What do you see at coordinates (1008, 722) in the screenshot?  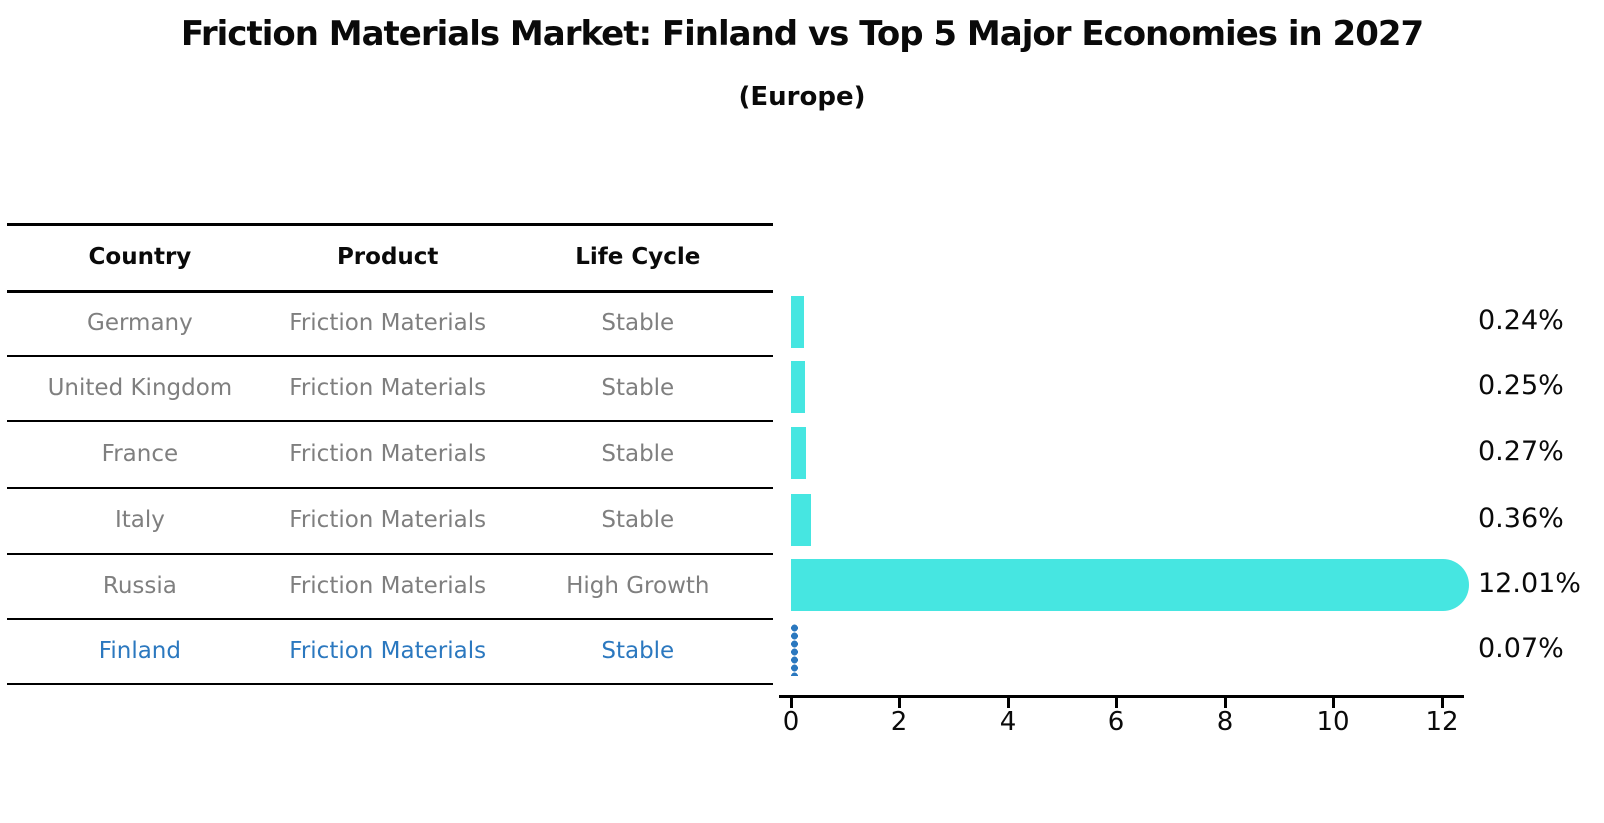 I see `x-axis-tick-label: 4` at bounding box center [1008, 722].